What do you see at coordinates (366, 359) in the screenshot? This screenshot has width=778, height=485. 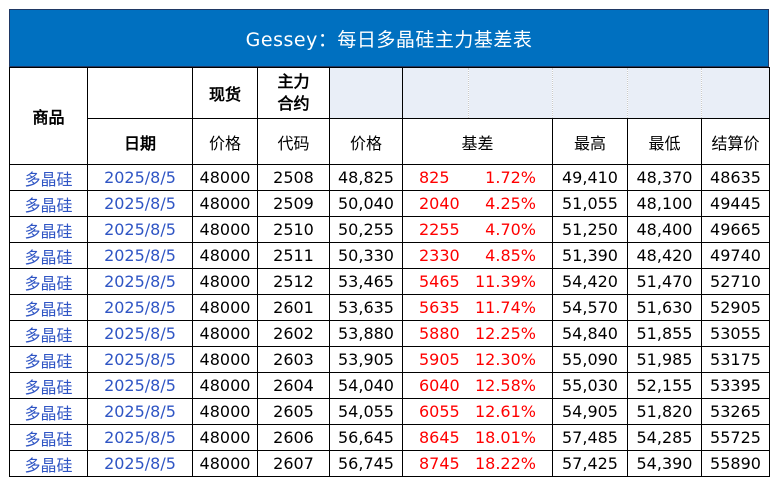 I see `cell-price: 53,905` at bounding box center [366, 359].